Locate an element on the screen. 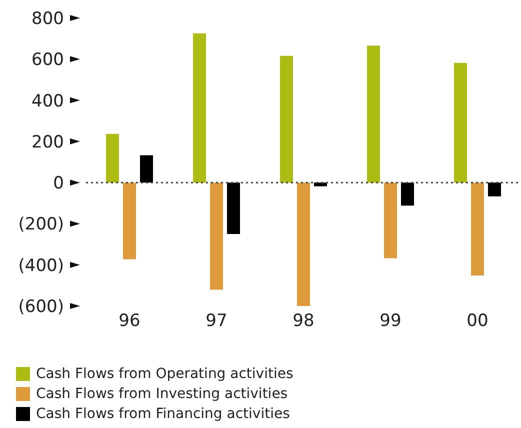 The height and width of the screenshot is (428, 521). legend-label: Cash Flows from Financing activities is located at coordinates (163, 414).